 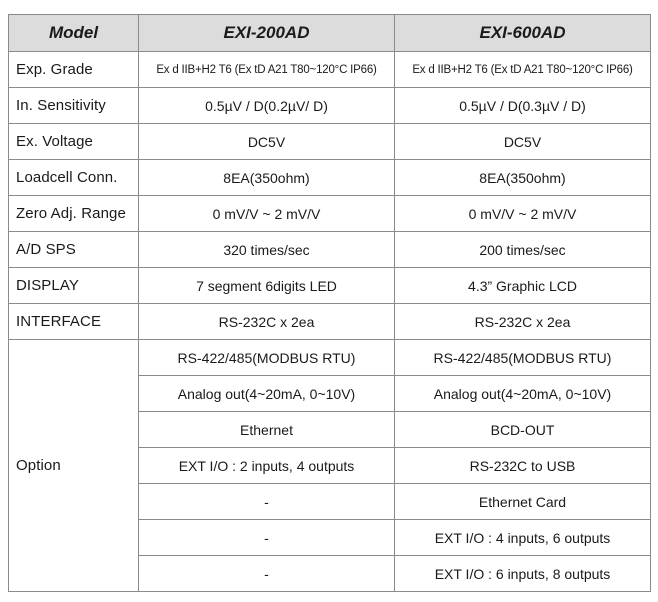 I want to click on option-label: Option, so click(x=73, y=465).